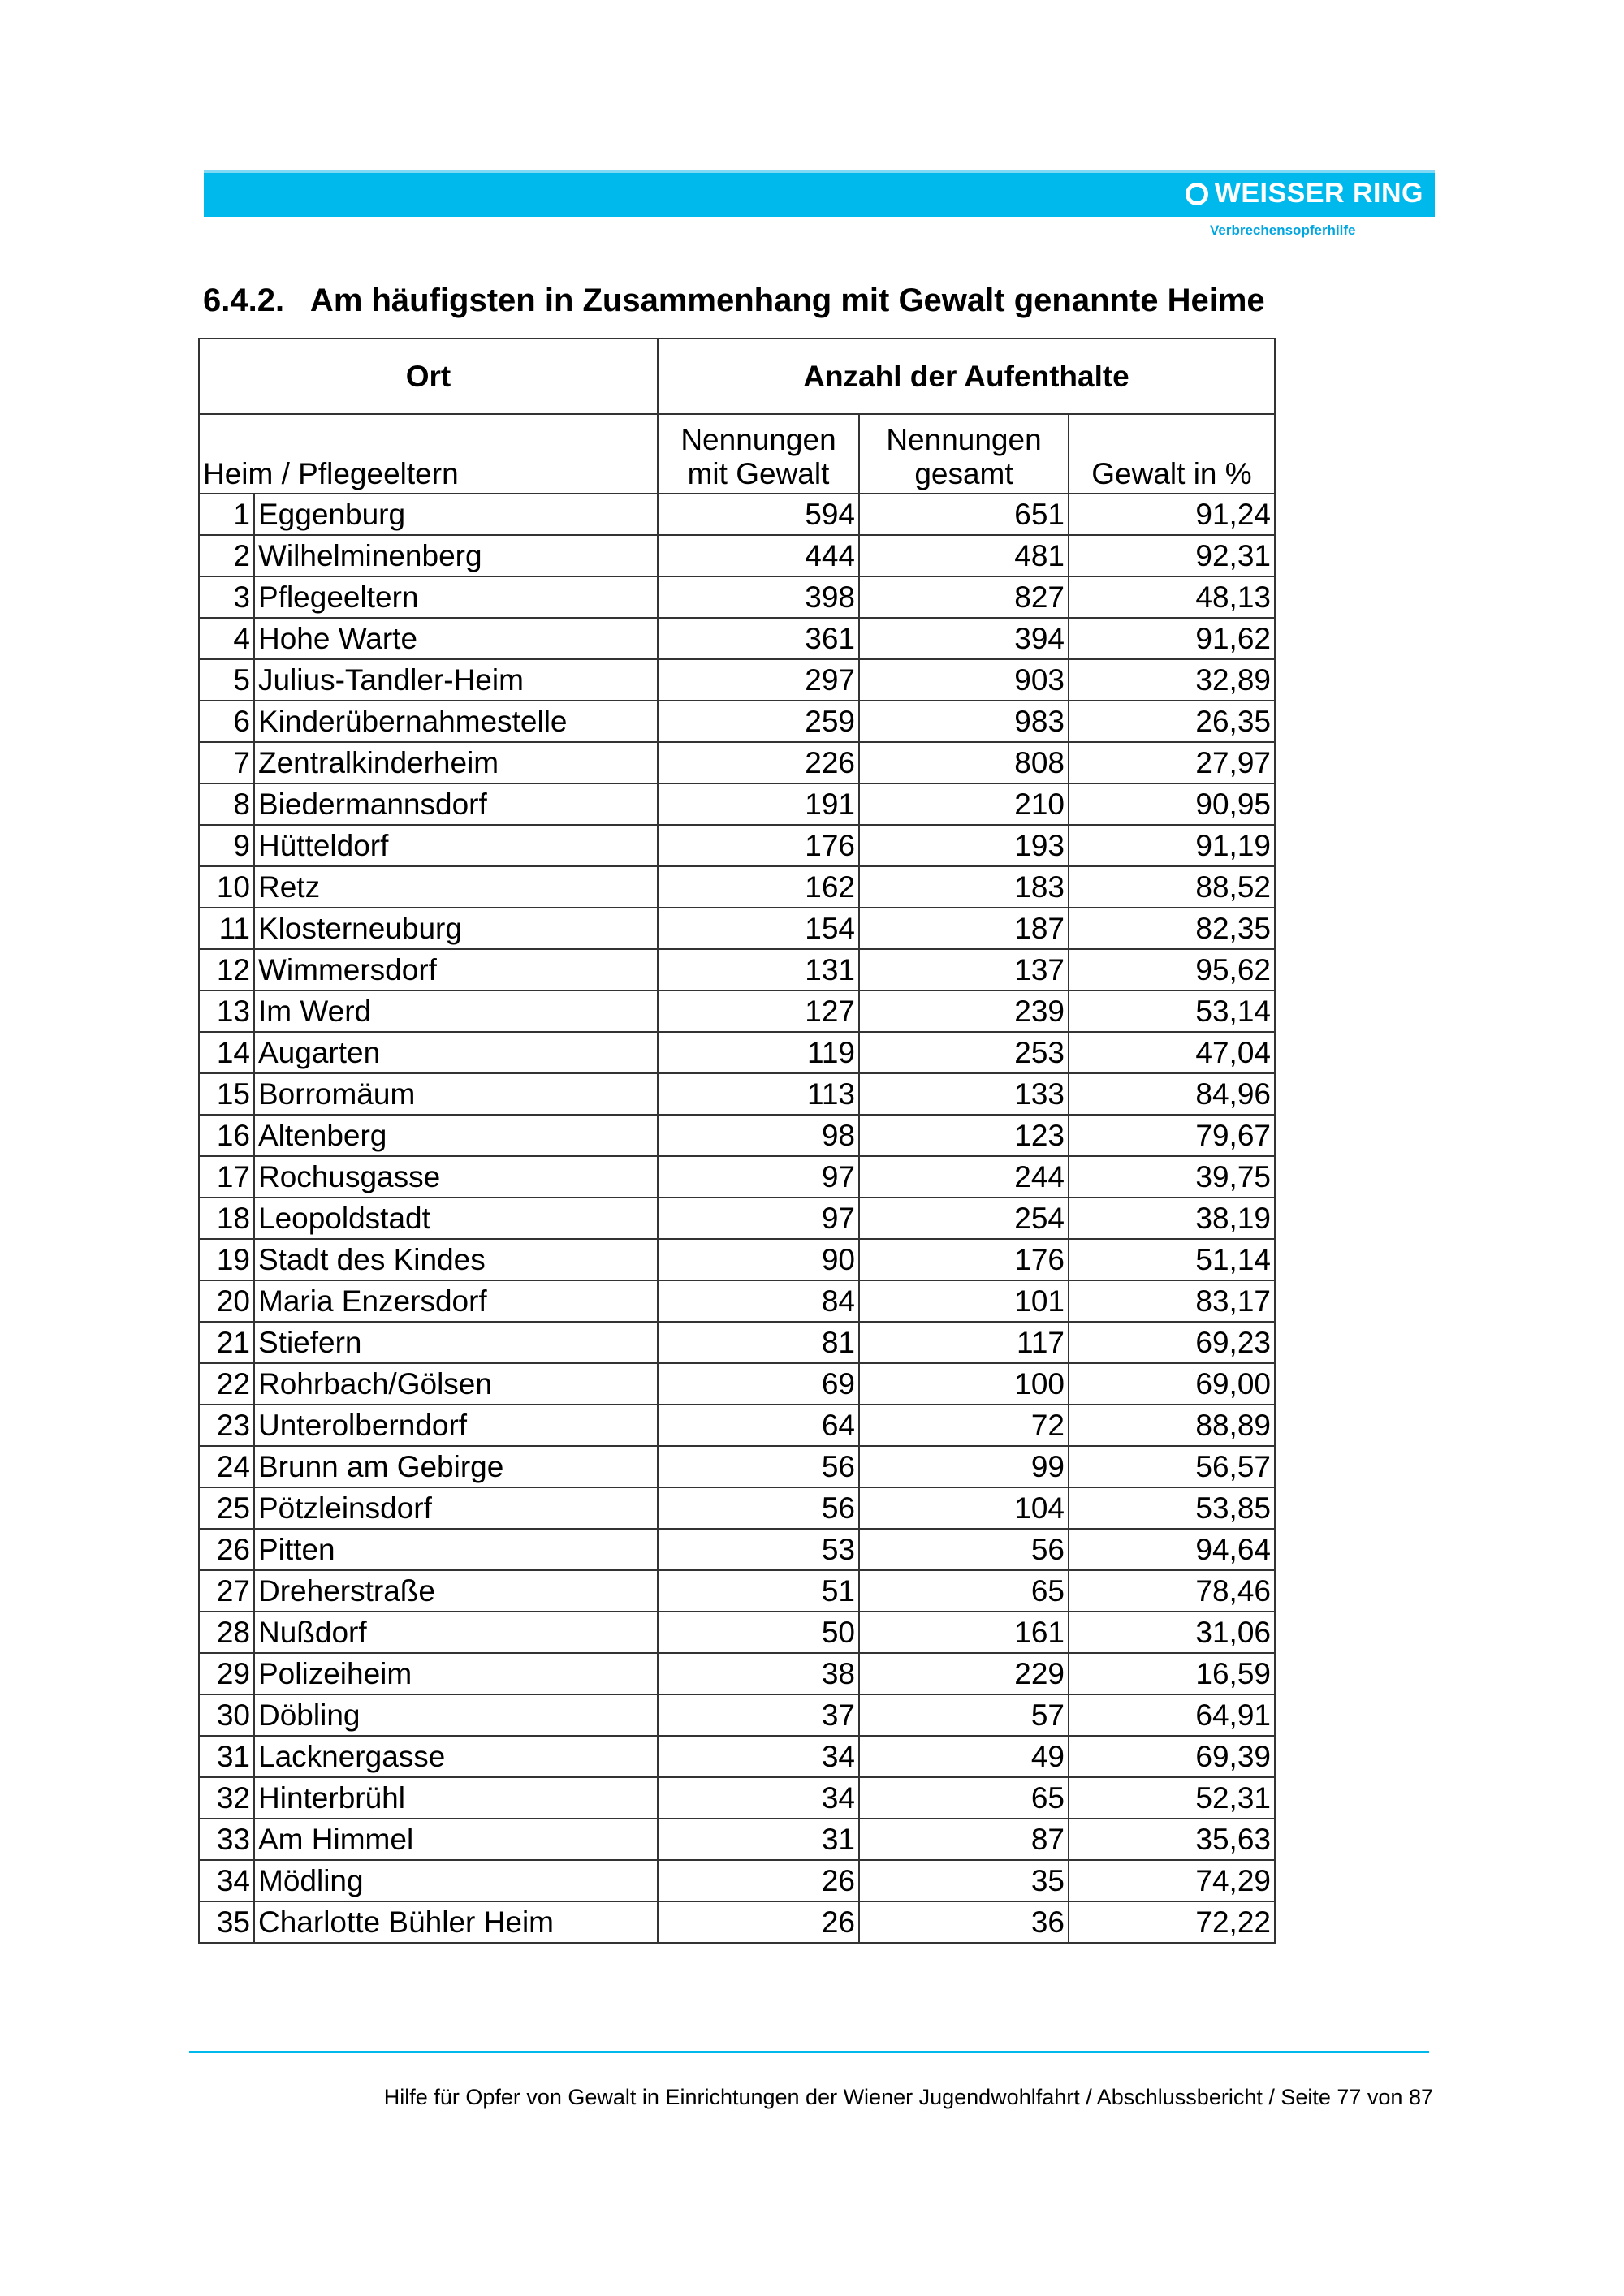 The height and width of the screenshot is (2296, 1624). Describe the element at coordinates (1172, 1342) in the screenshot. I see `gewalt-prozent: 69,23` at that location.